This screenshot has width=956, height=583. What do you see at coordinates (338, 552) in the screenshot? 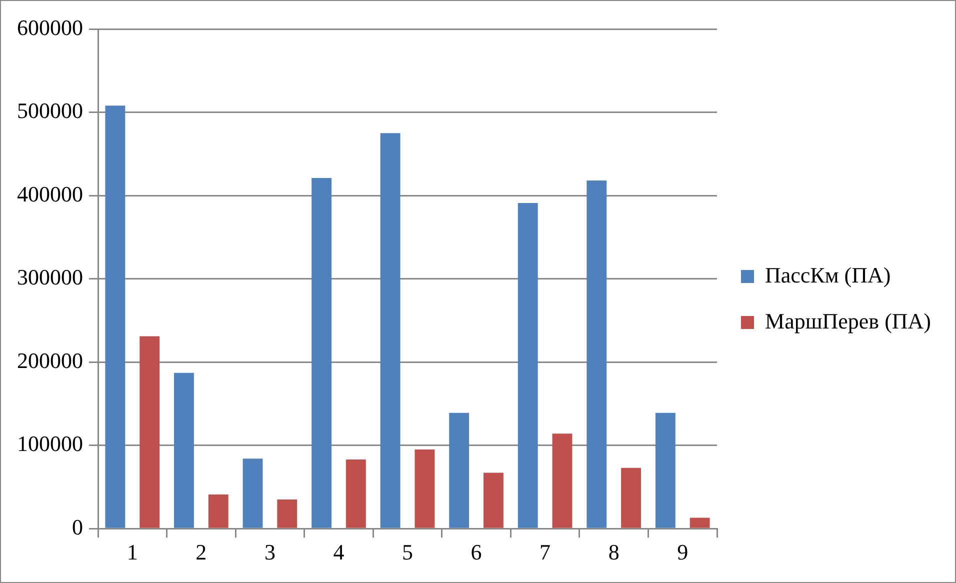
I see `x-tick-label: 4` at bounding box center [338, 552].